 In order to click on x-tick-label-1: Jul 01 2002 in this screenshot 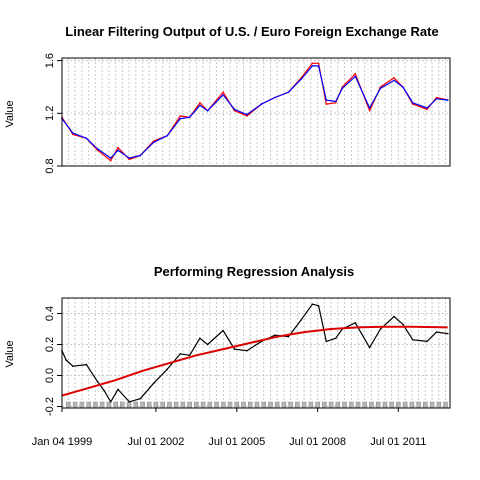, I will do `click(155, 442)`.